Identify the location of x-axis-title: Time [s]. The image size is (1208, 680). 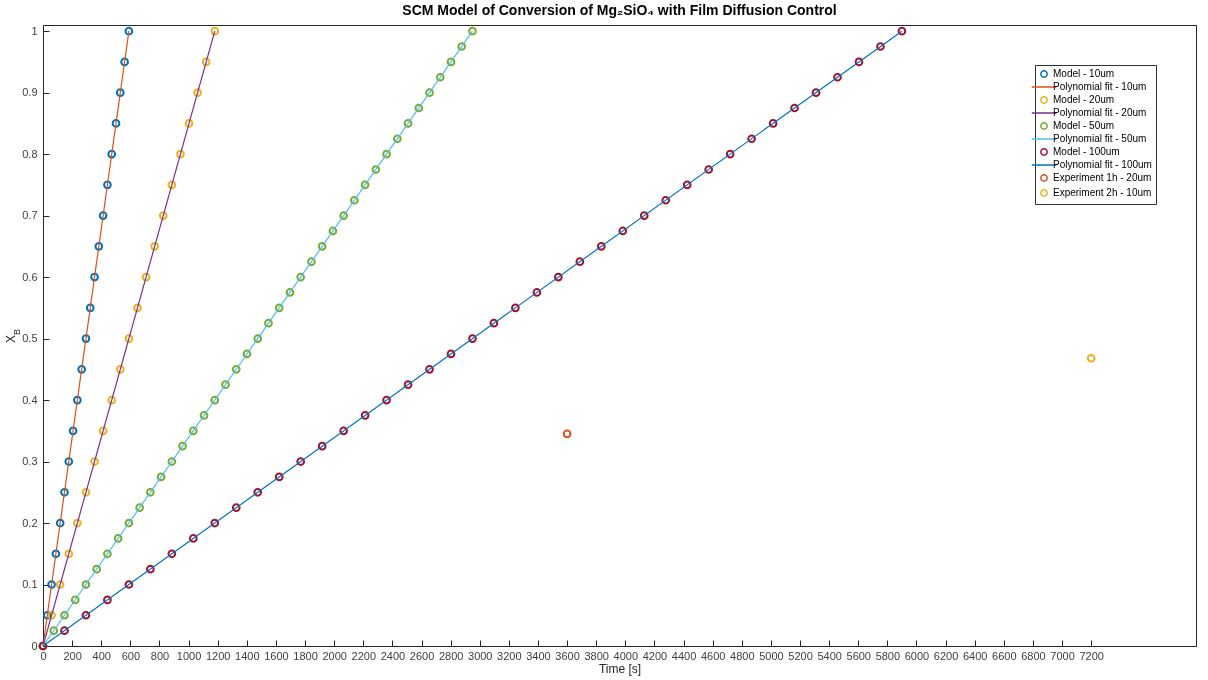
(620, 668).